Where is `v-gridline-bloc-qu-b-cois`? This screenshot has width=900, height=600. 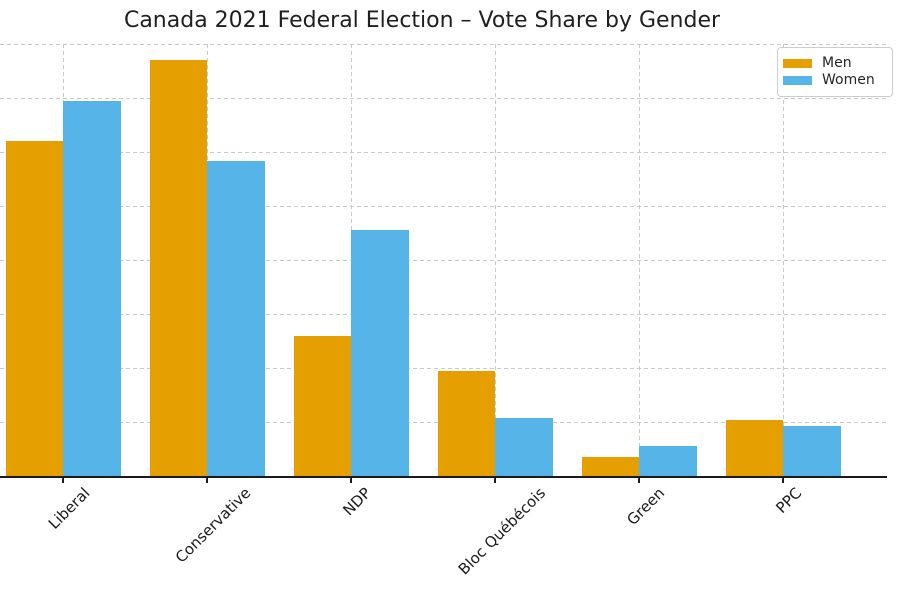
v-gridline-bloc-qu-b-cois is located at coordinates (495, 260).